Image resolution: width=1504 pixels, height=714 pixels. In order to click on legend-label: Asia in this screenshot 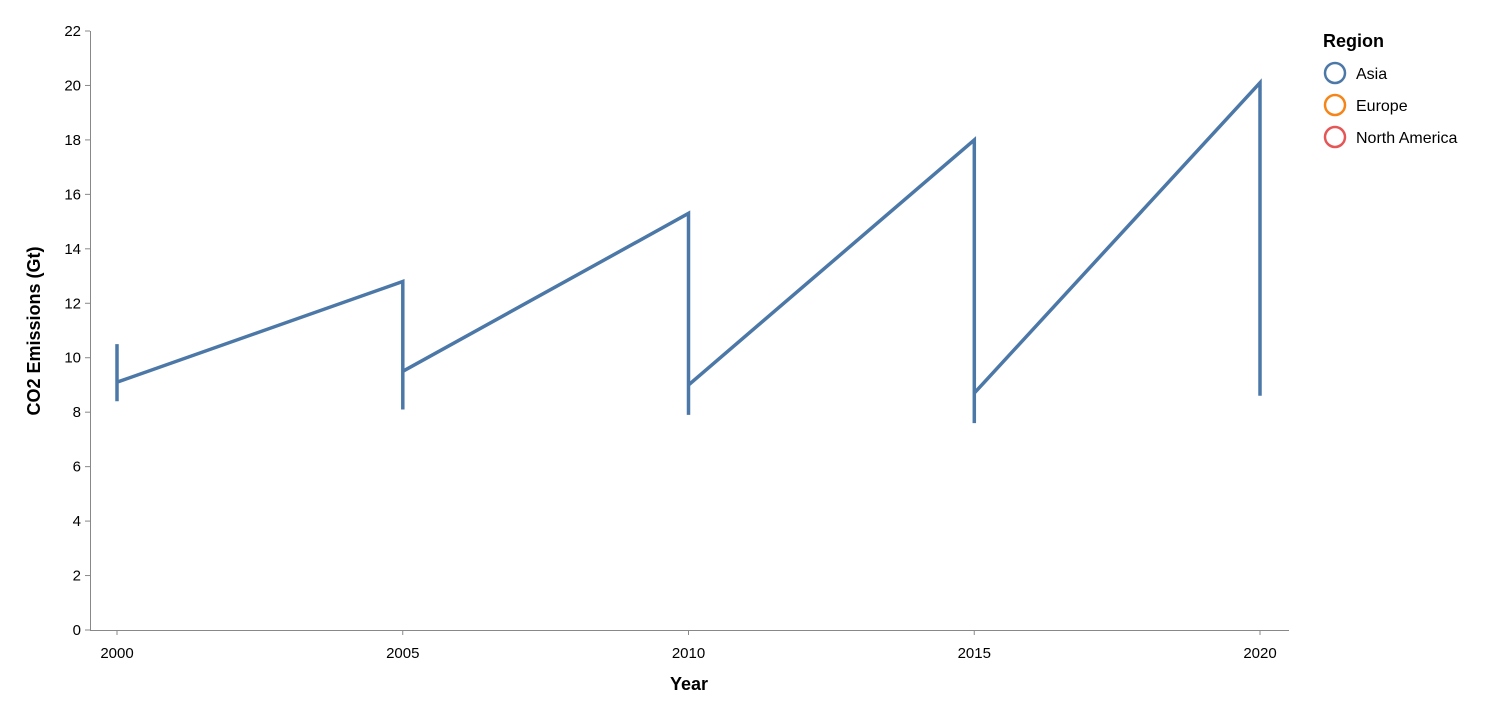, I will do `click(1371, 74)`.